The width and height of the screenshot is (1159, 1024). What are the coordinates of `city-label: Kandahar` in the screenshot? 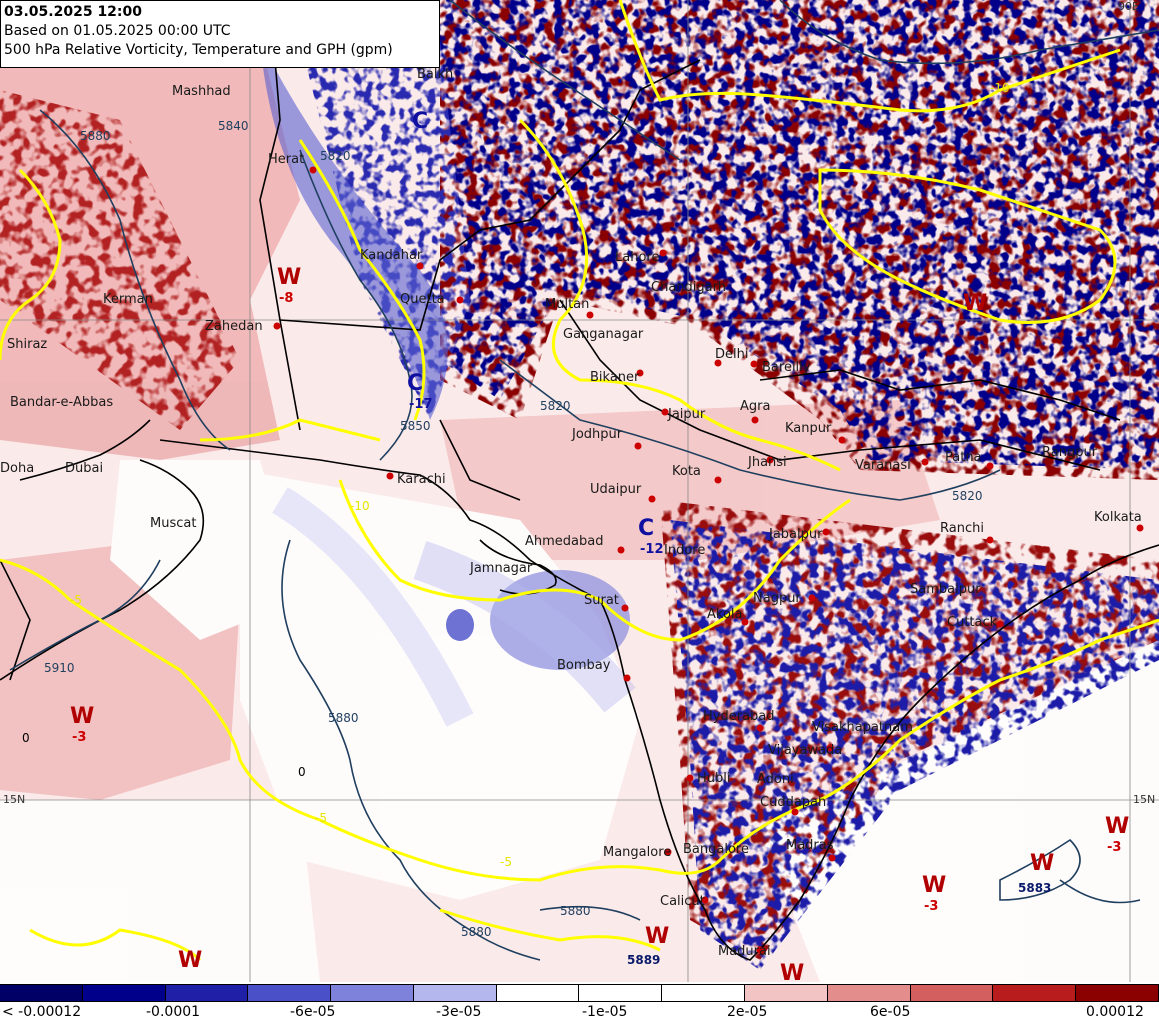 It's located at (391, 255).